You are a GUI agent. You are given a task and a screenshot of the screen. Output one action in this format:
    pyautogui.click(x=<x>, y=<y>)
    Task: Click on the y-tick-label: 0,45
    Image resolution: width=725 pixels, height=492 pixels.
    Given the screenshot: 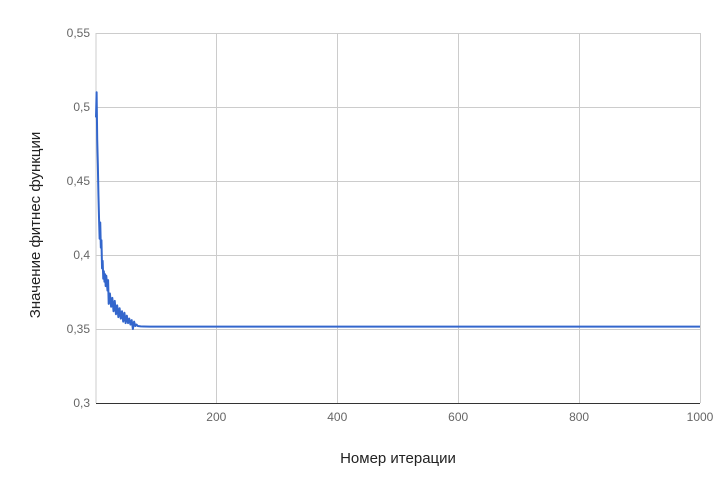 What is the action you would take?
    pyautogui.click(x=79, y=181)
    